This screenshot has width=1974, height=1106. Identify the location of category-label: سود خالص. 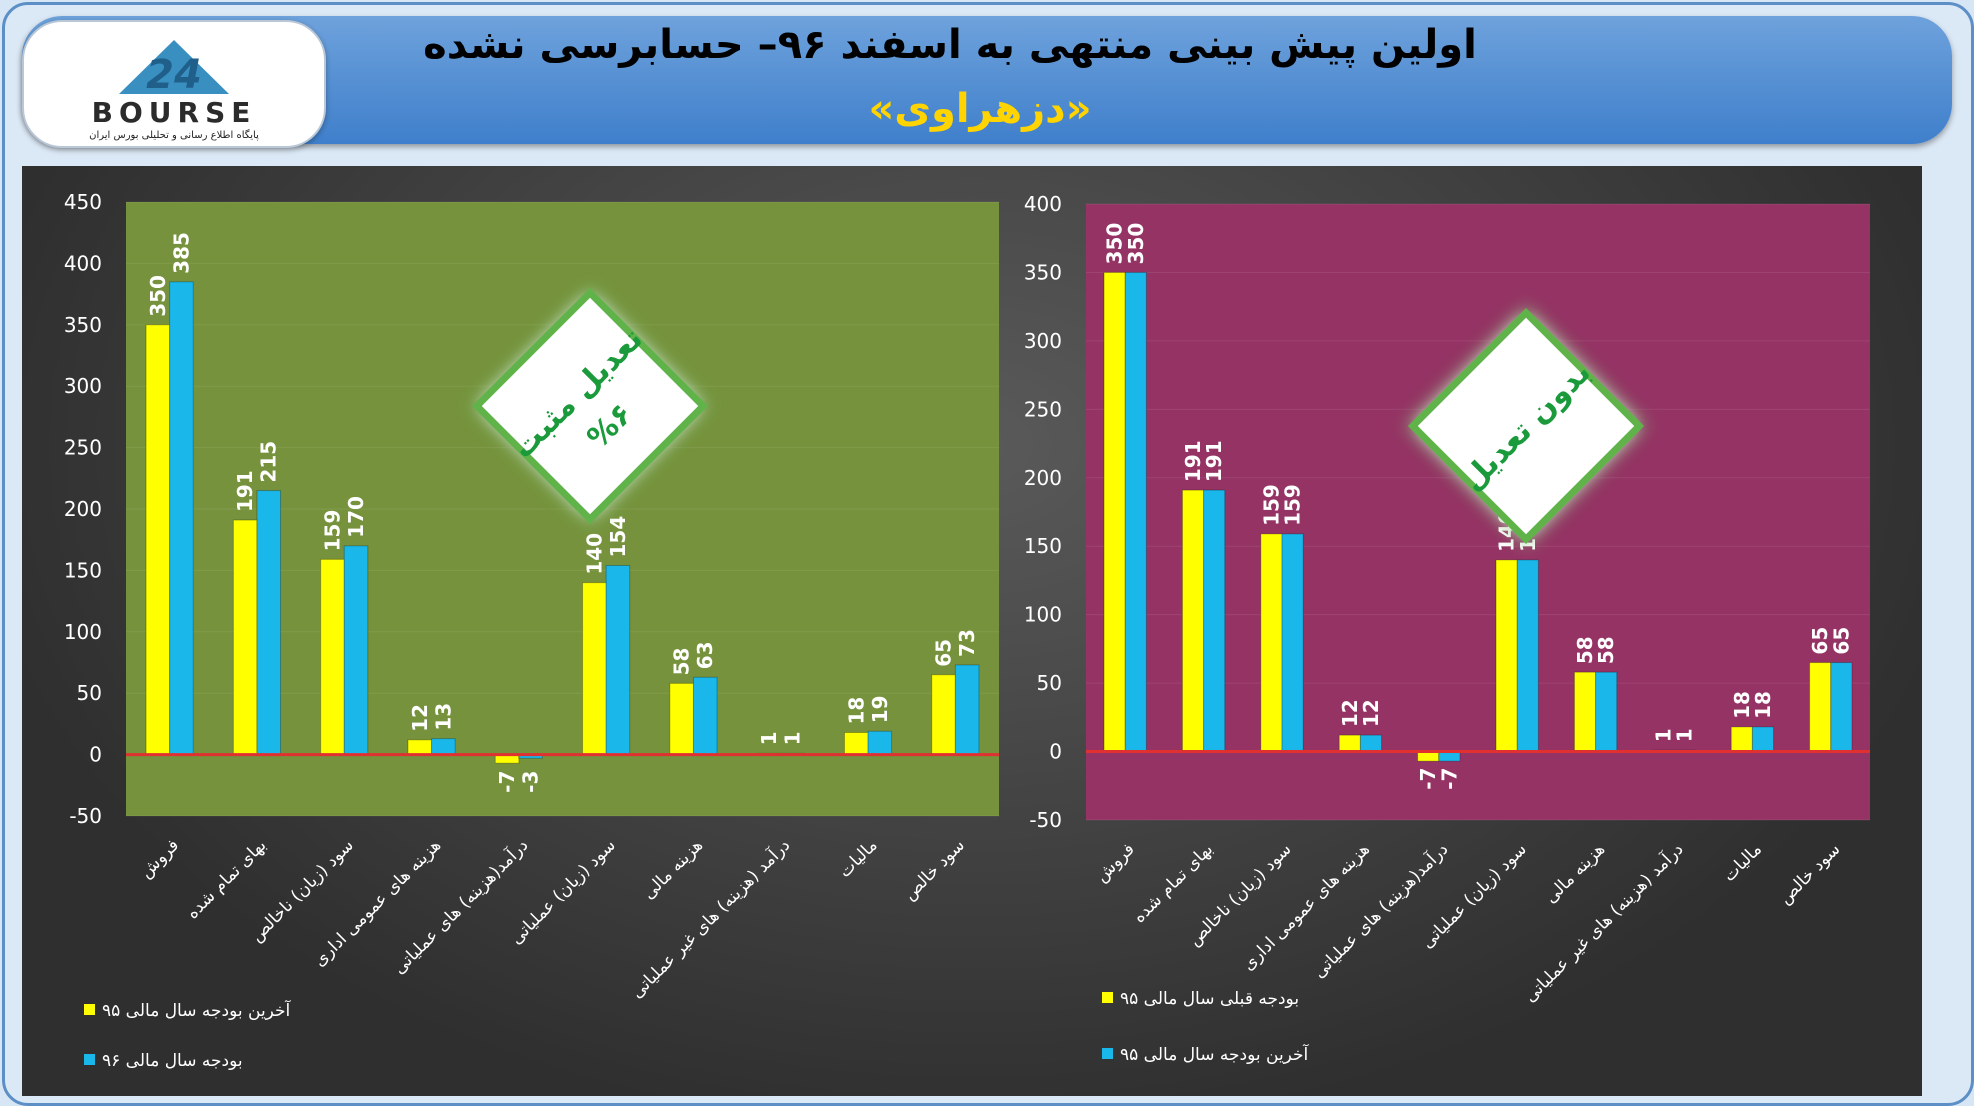
(1809, 873).